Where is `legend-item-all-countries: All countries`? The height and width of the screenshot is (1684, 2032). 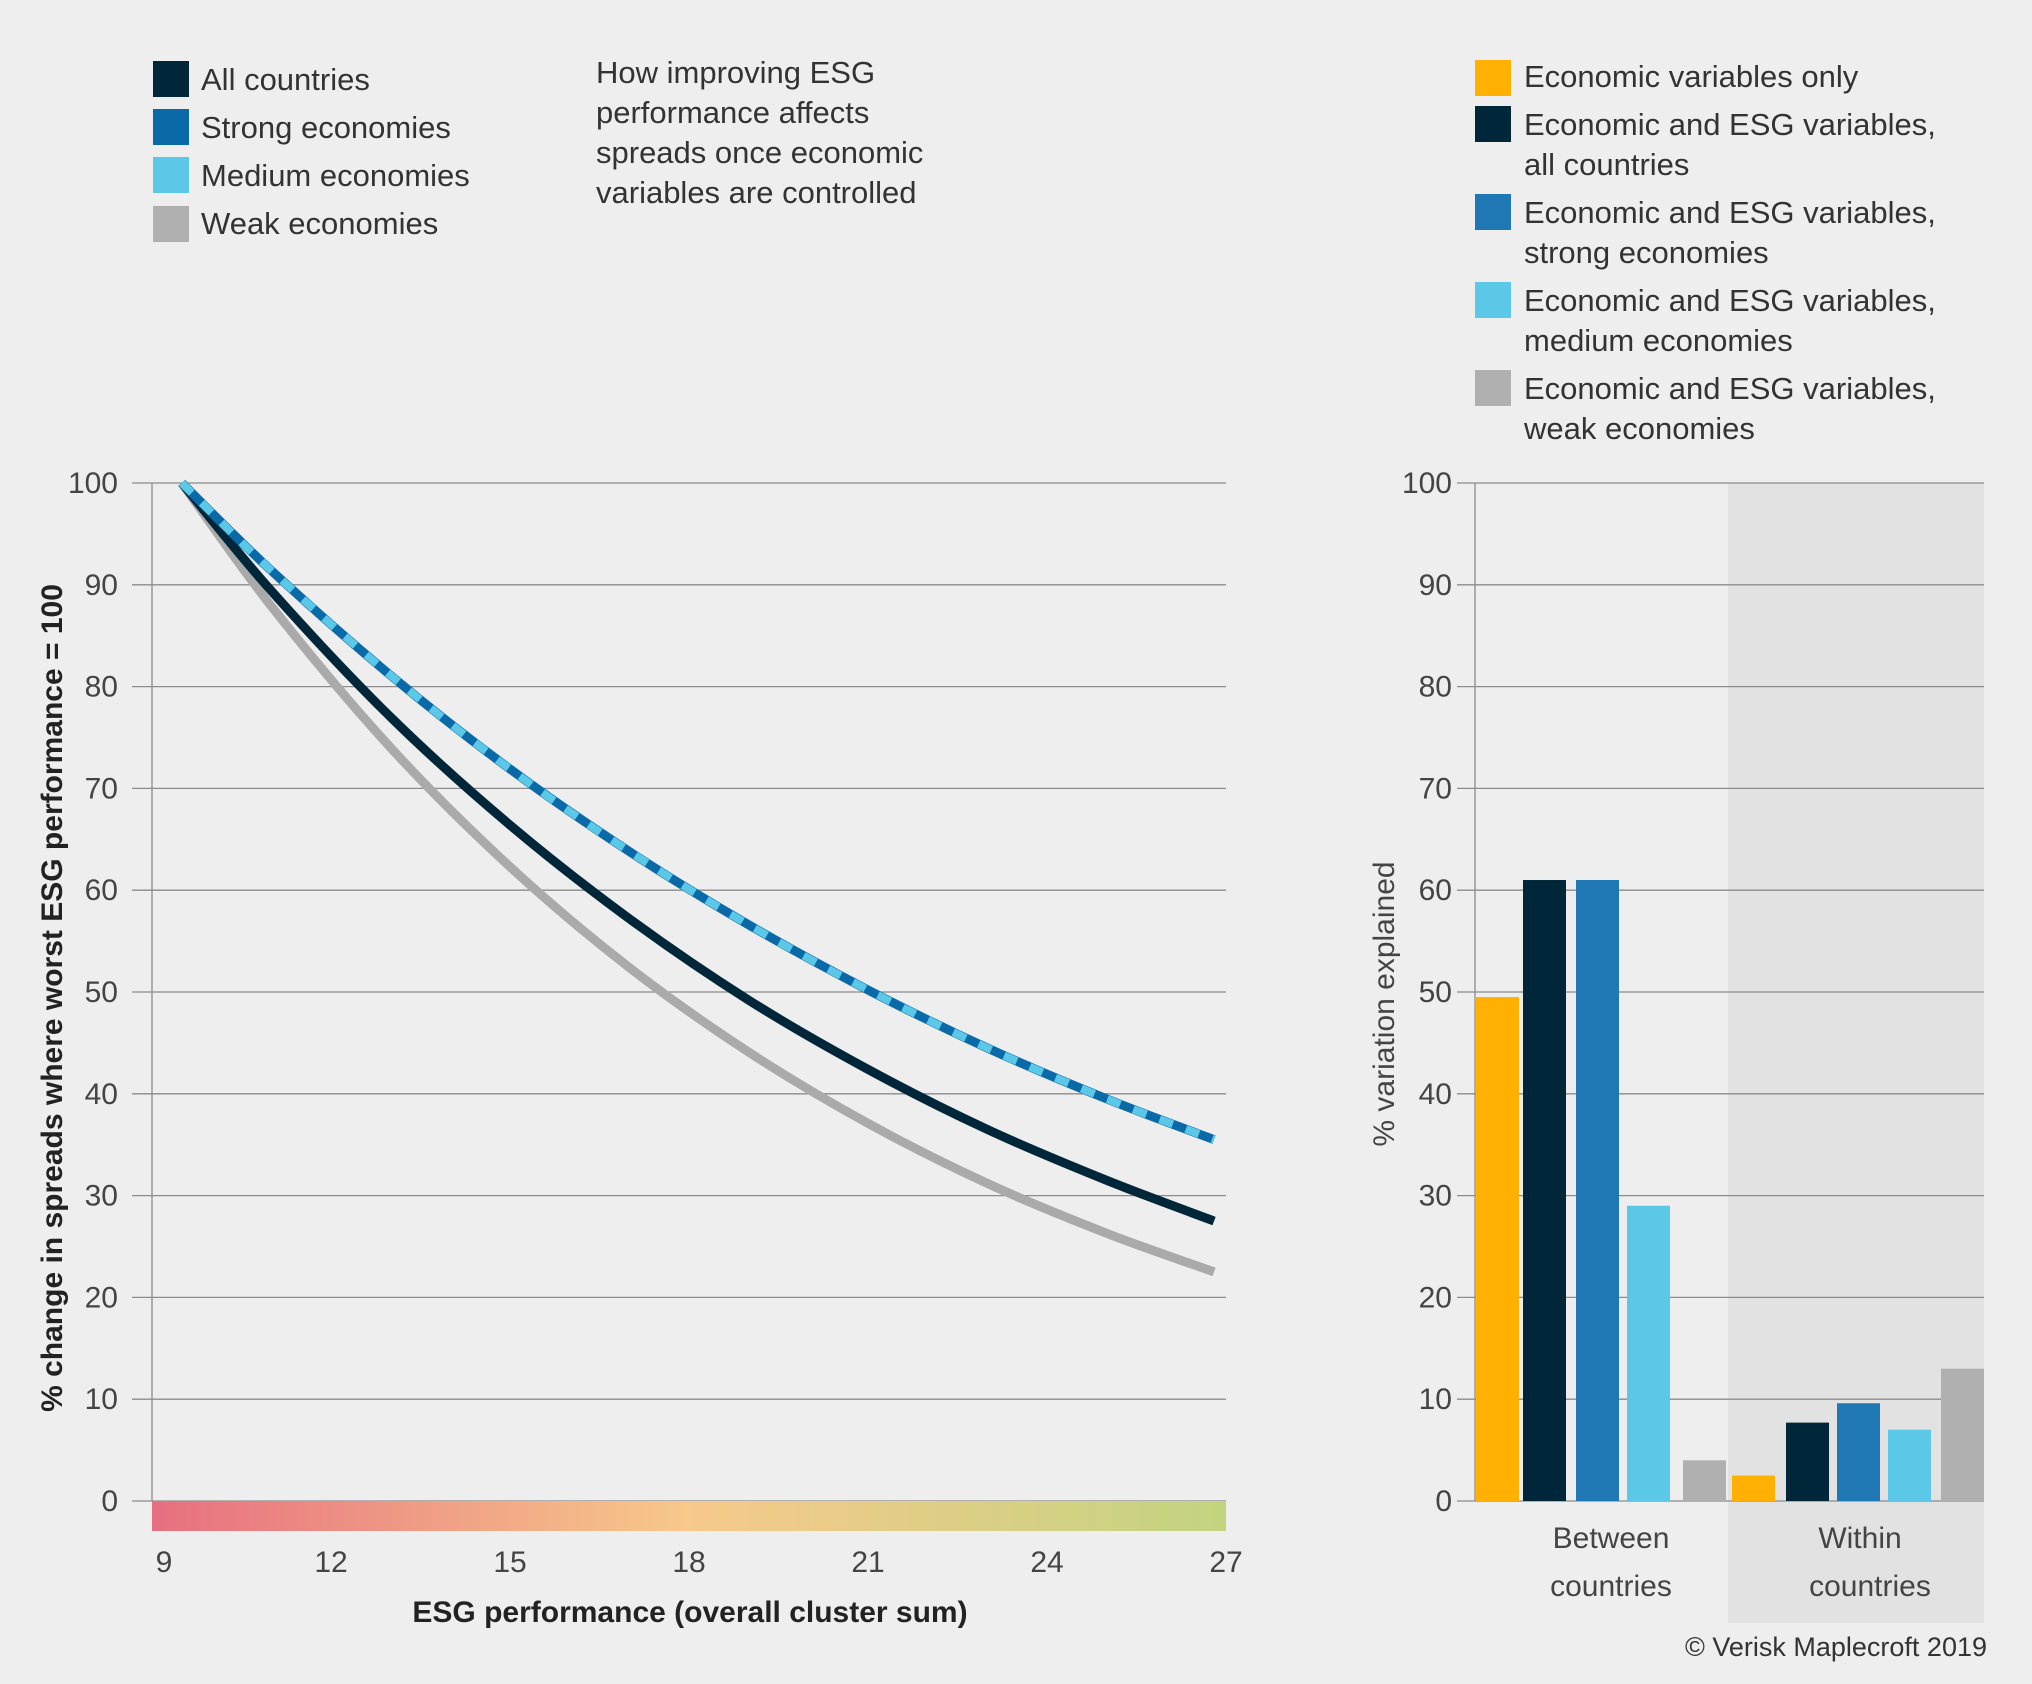
legend-item-all-countries: All countries is located at coordinates (261, 79).